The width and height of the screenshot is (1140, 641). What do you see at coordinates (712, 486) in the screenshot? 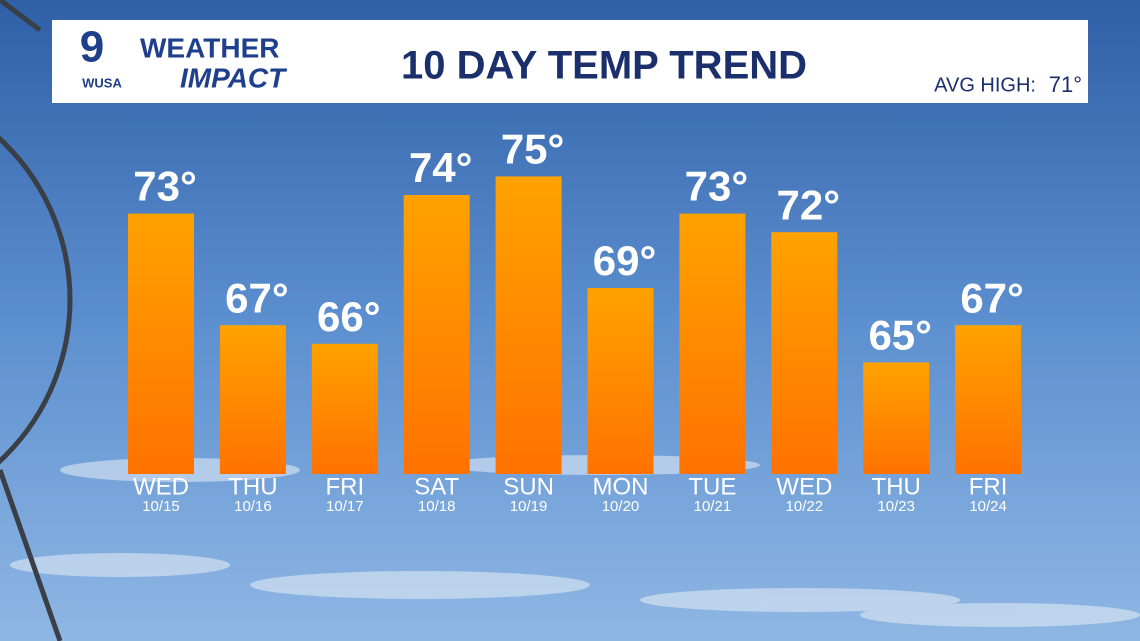
I see `x-tick-label: TUE` at bounding box center [712, 486].